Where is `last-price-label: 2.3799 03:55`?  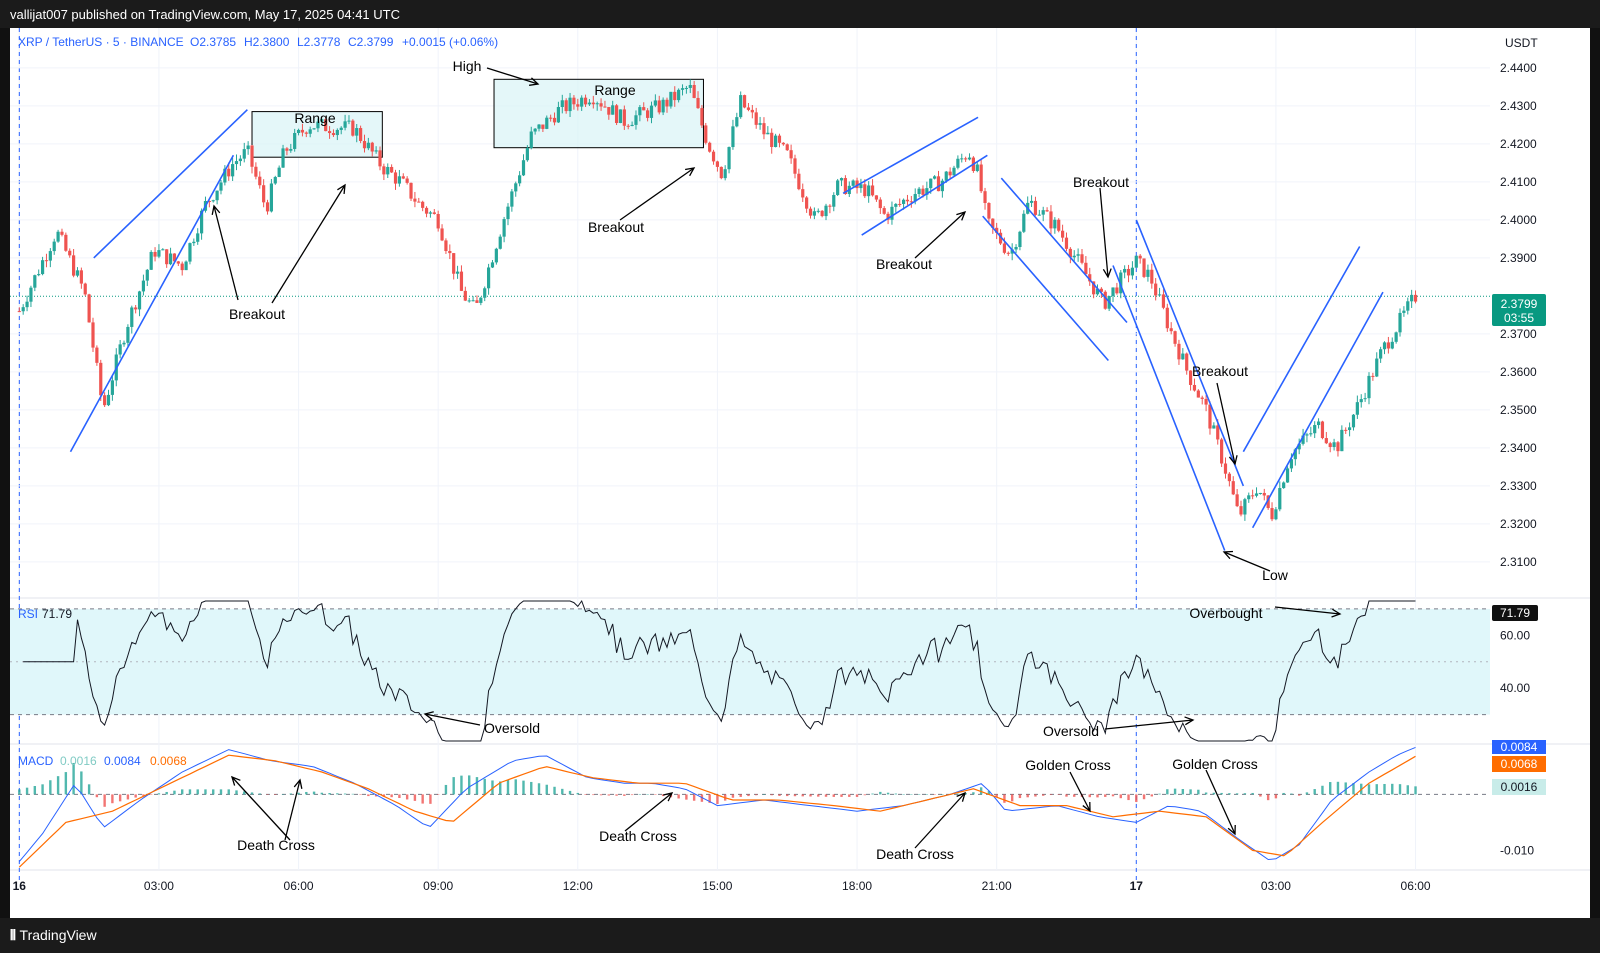 last-price-label: 2.3799 03:55 is located at coordinates (1519, 310).